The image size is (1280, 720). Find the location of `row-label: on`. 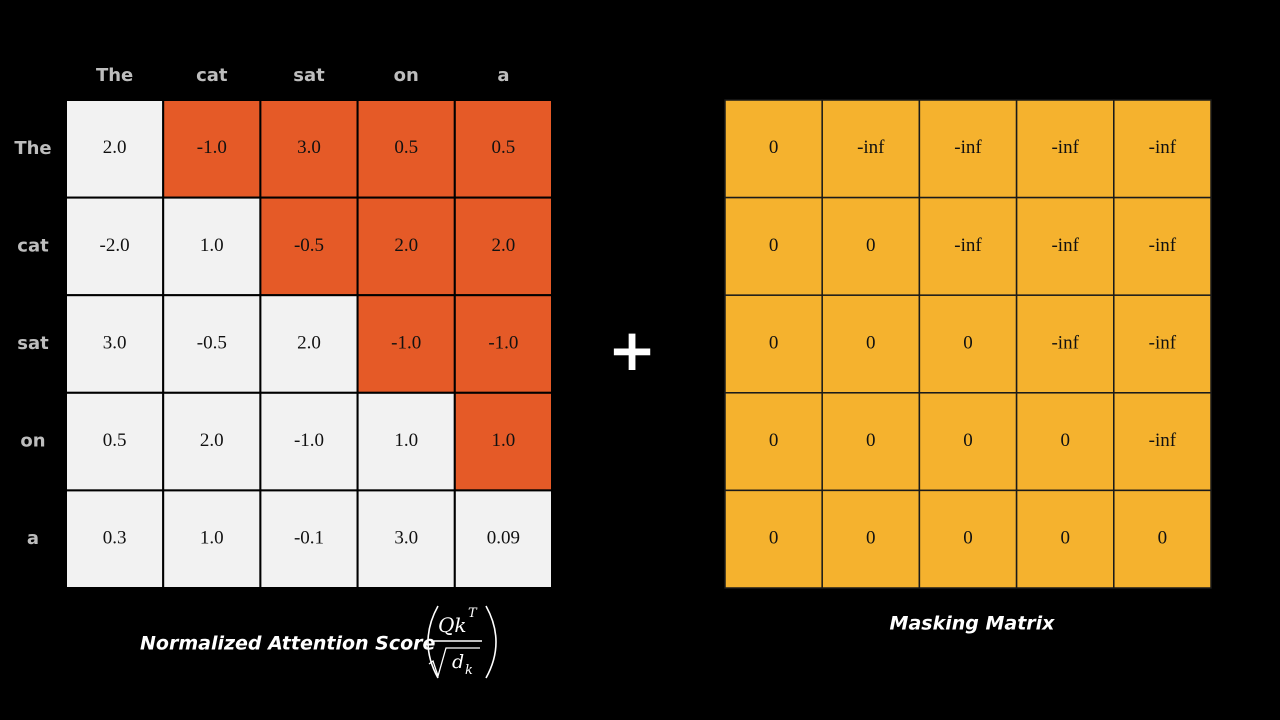

row-label: on is located at coordinates (32, 441).